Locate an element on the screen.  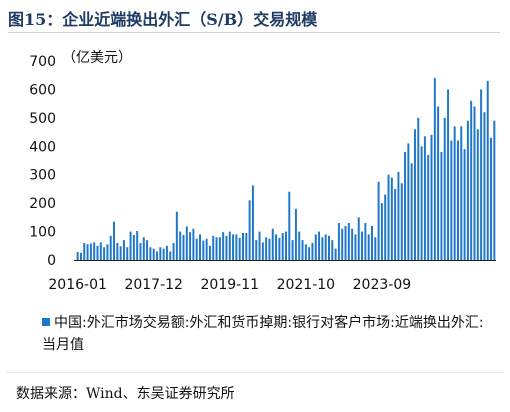
y-unit-label: （亿美元） is located at coordinates (97, 58).